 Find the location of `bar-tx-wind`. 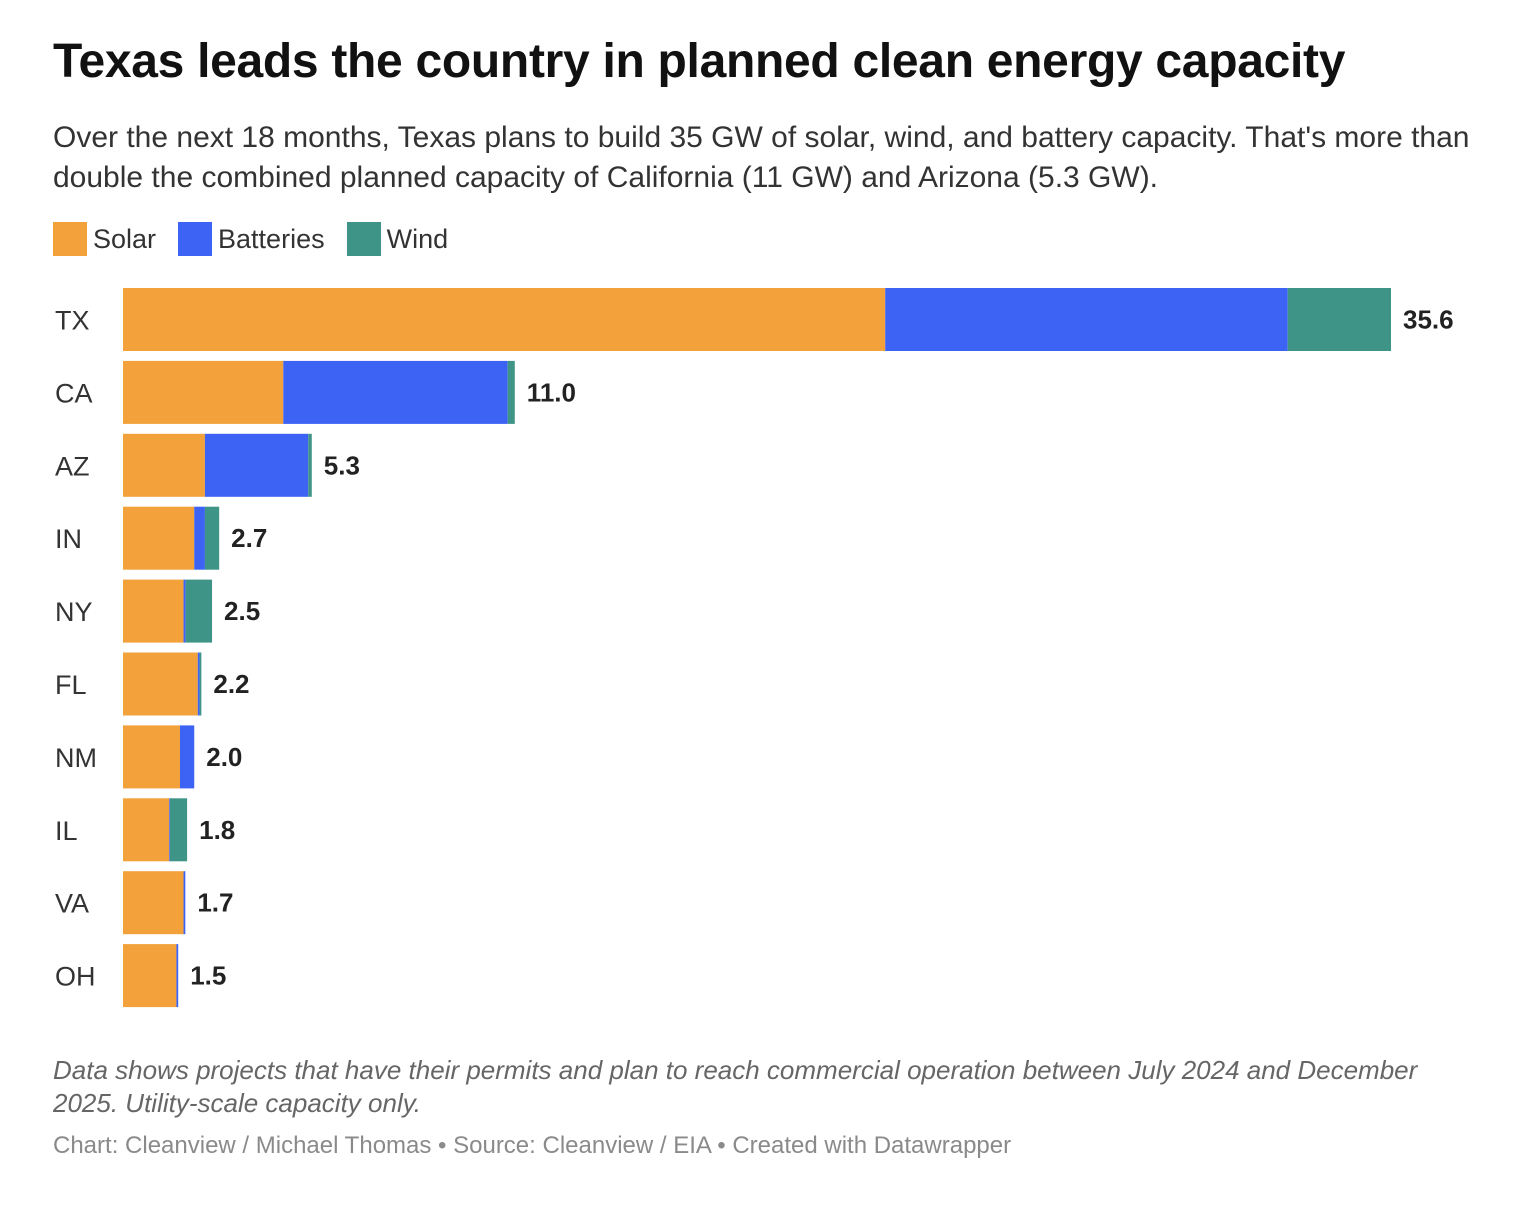

bar-tx-wind is located at coordinates (1339, 319).